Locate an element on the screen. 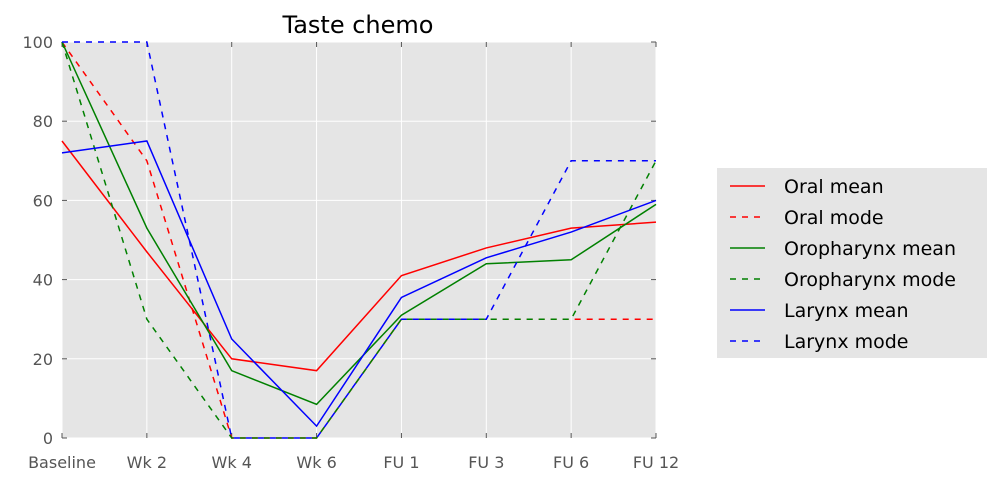  x-tick-label: FU 1 is located at coordinates (401, 462).